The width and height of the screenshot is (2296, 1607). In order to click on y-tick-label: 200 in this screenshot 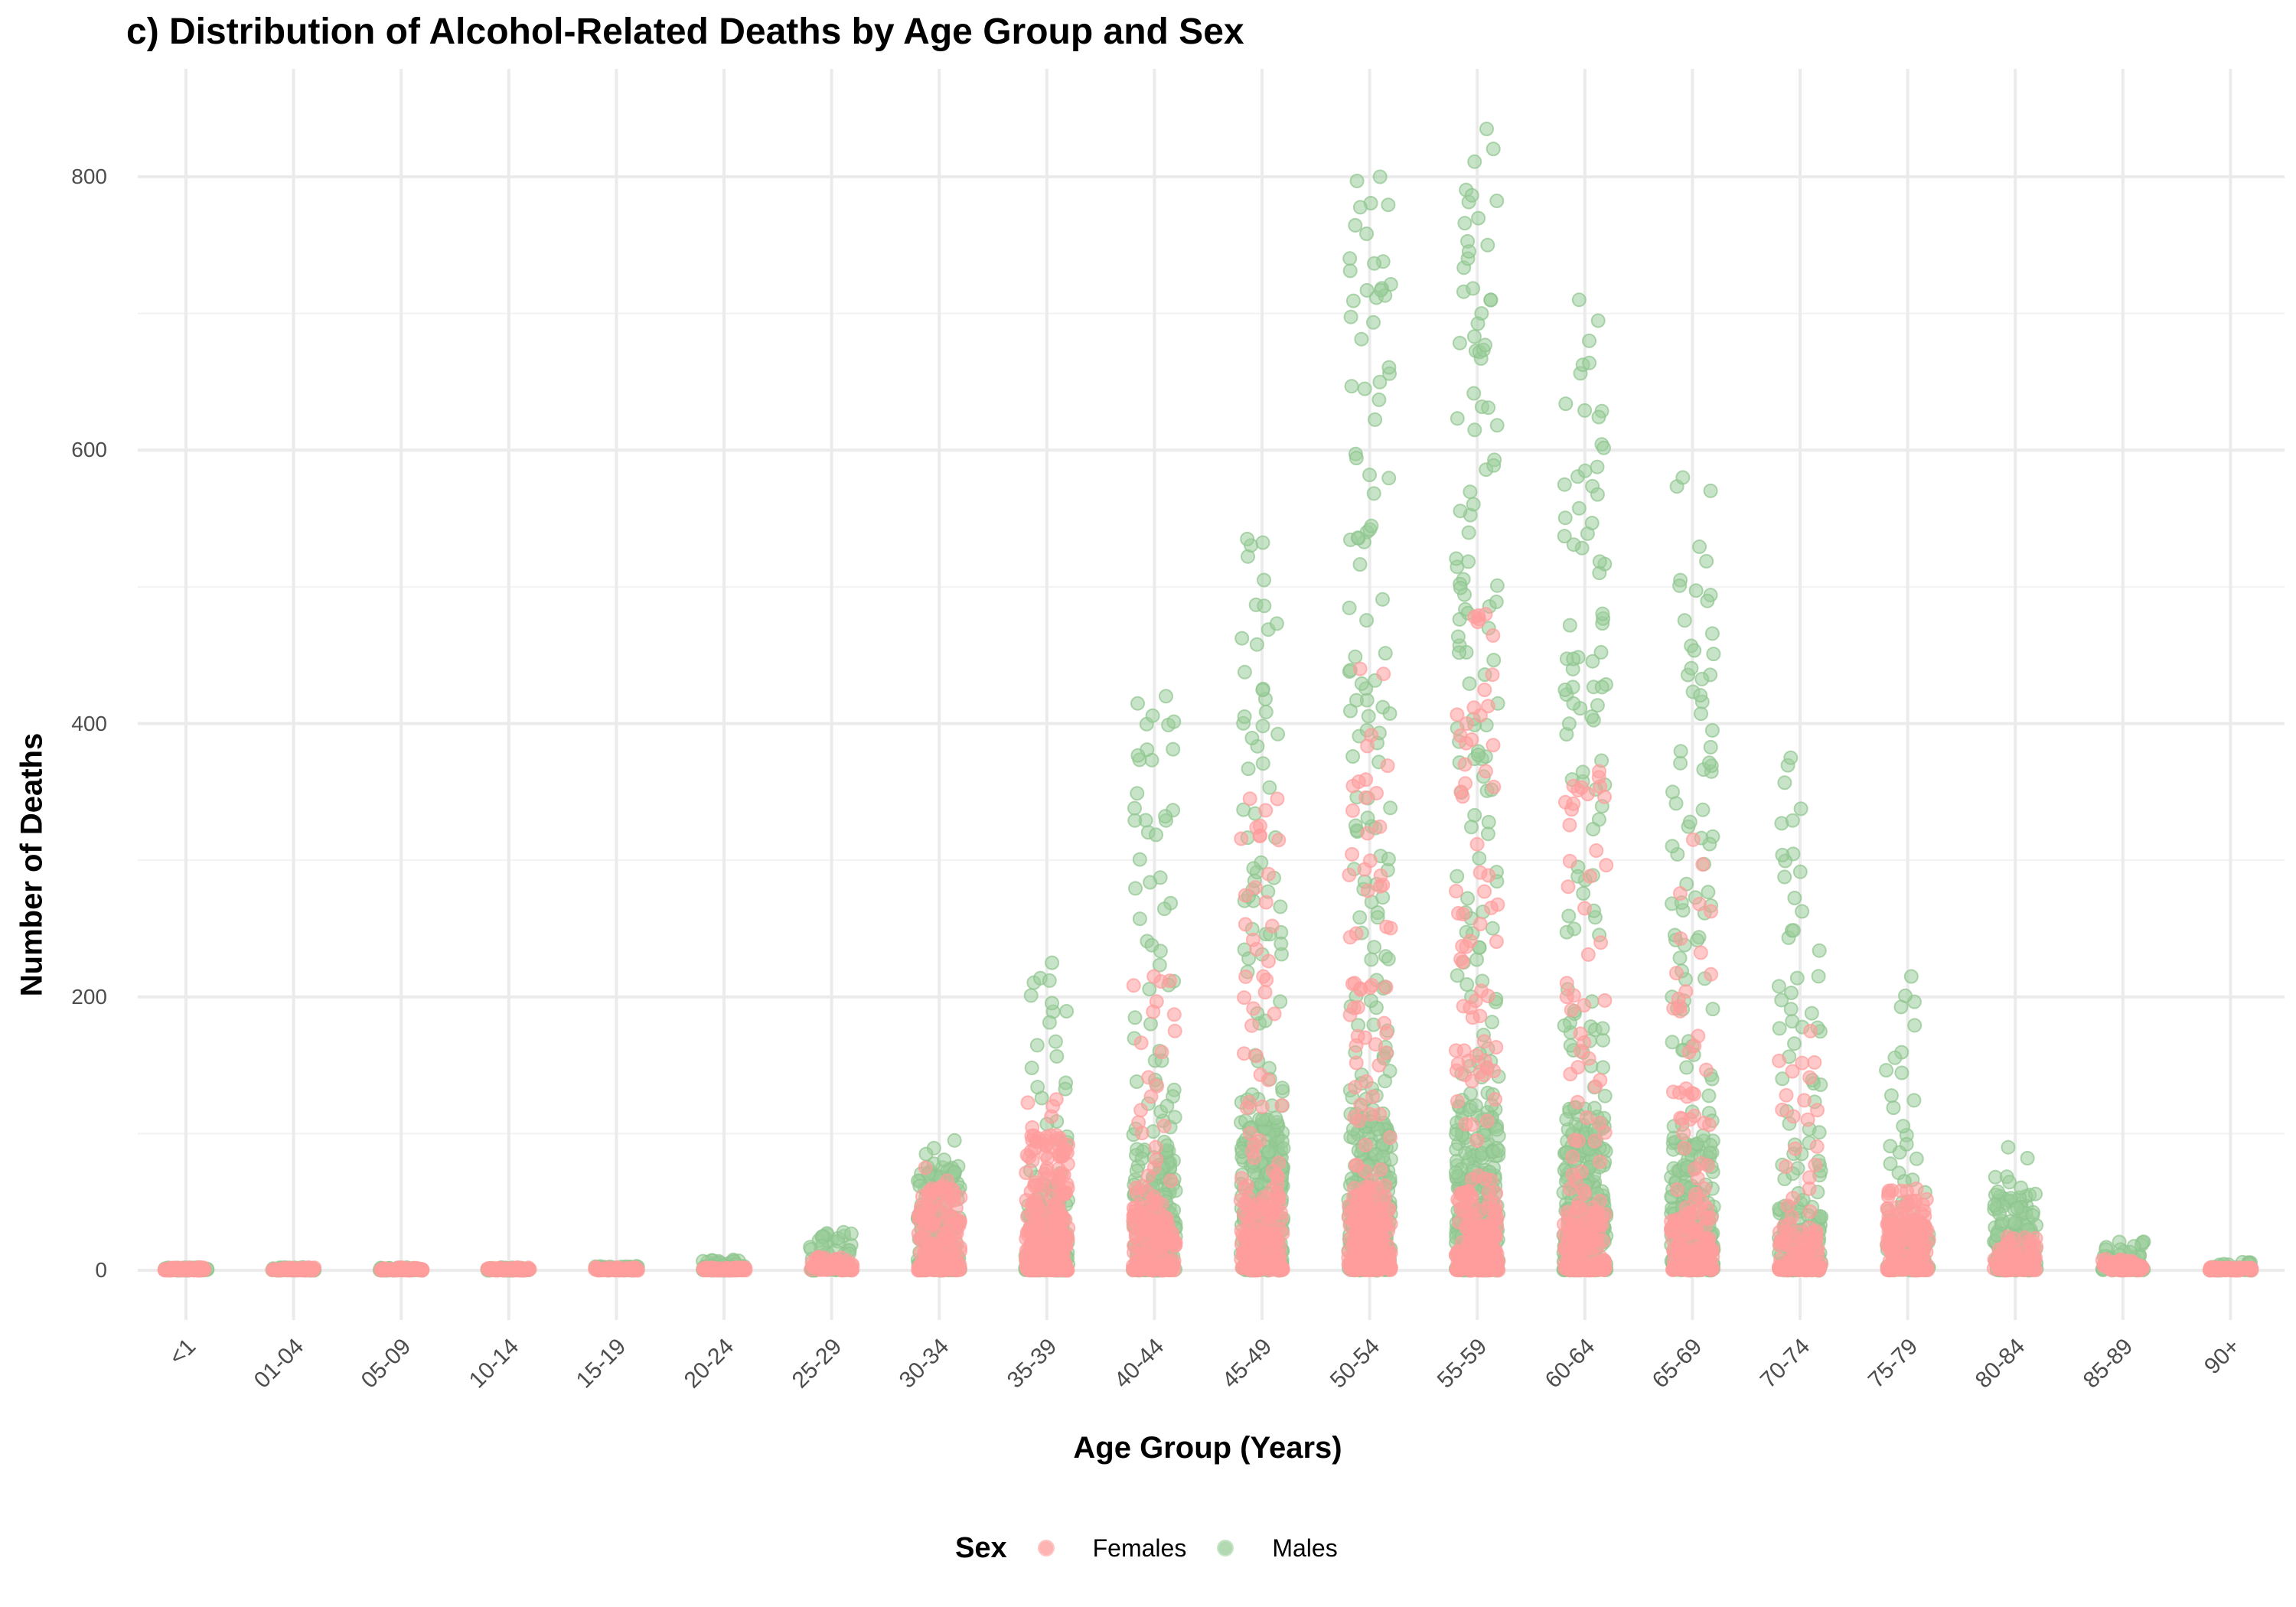, I will do `click(89, 996)`.